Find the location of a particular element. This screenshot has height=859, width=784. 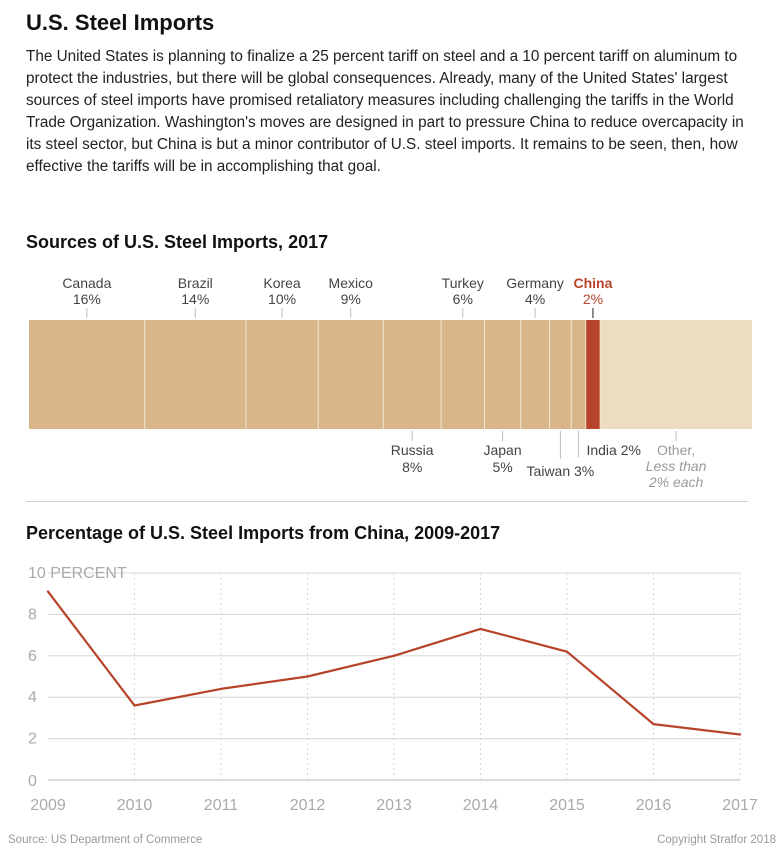

segment-value: 14% is located at coordinates (195, 299).